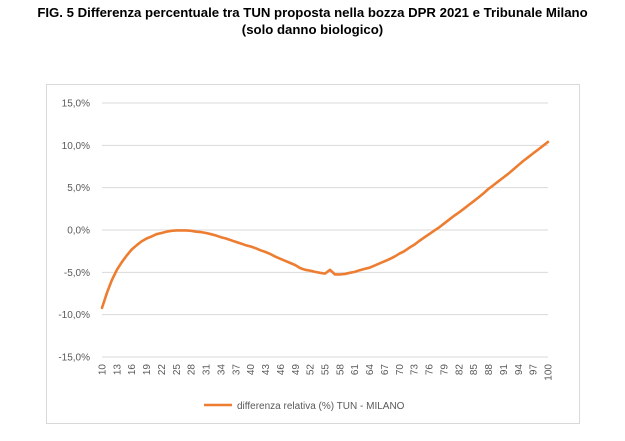 The image size is (625, 441). What do you see at coordinates (430, 370) in the screenshot?
I see `x-tick-label: 76` at bounding box center [430, 370].